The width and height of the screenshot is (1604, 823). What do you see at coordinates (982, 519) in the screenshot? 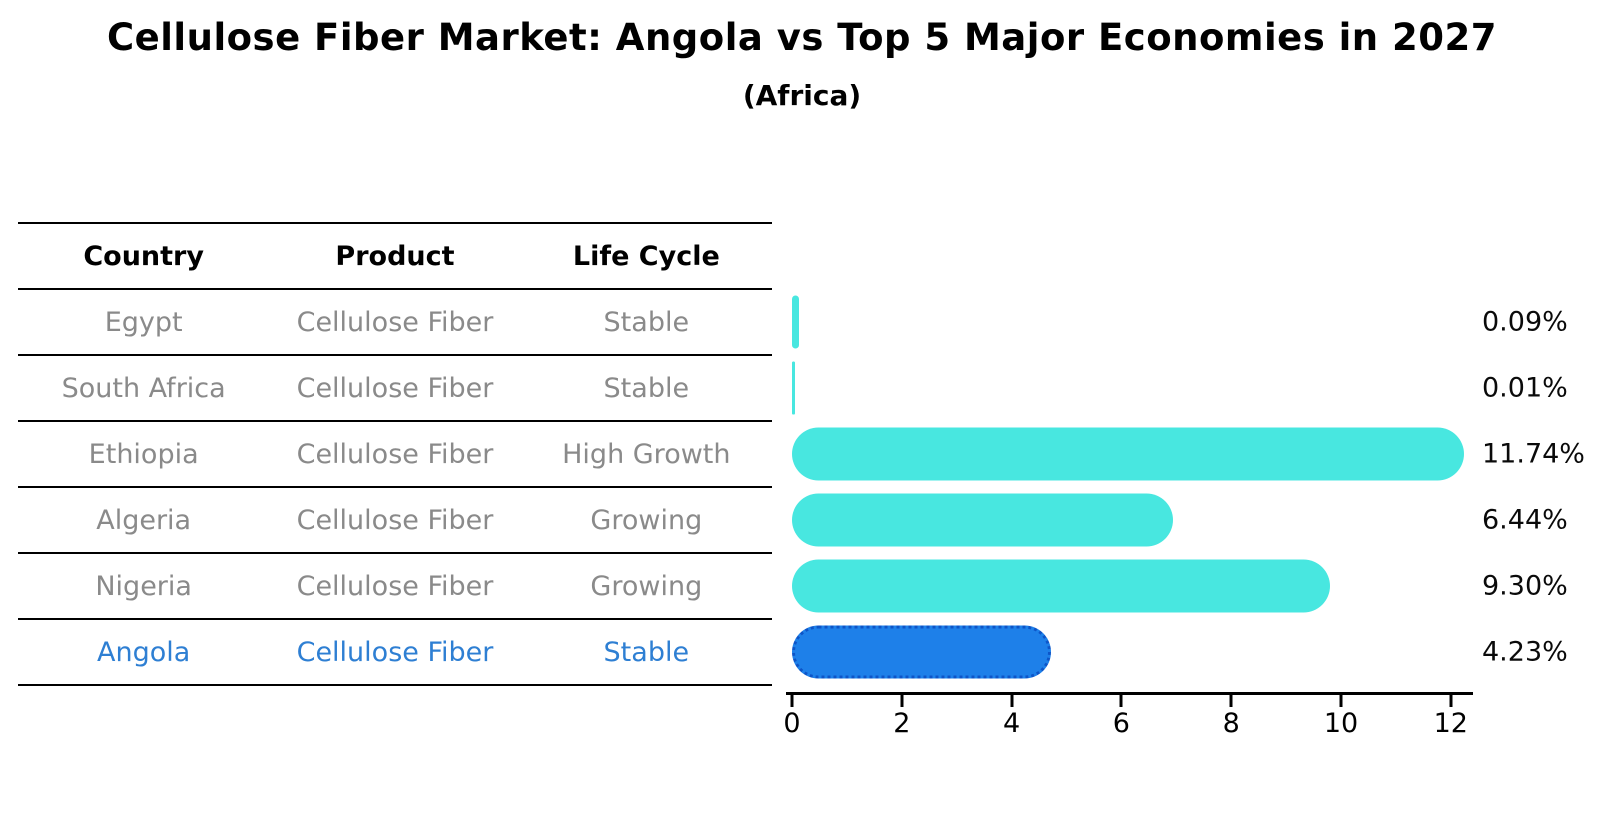
I see `bar-algeria` at bounding box center [982, 519].